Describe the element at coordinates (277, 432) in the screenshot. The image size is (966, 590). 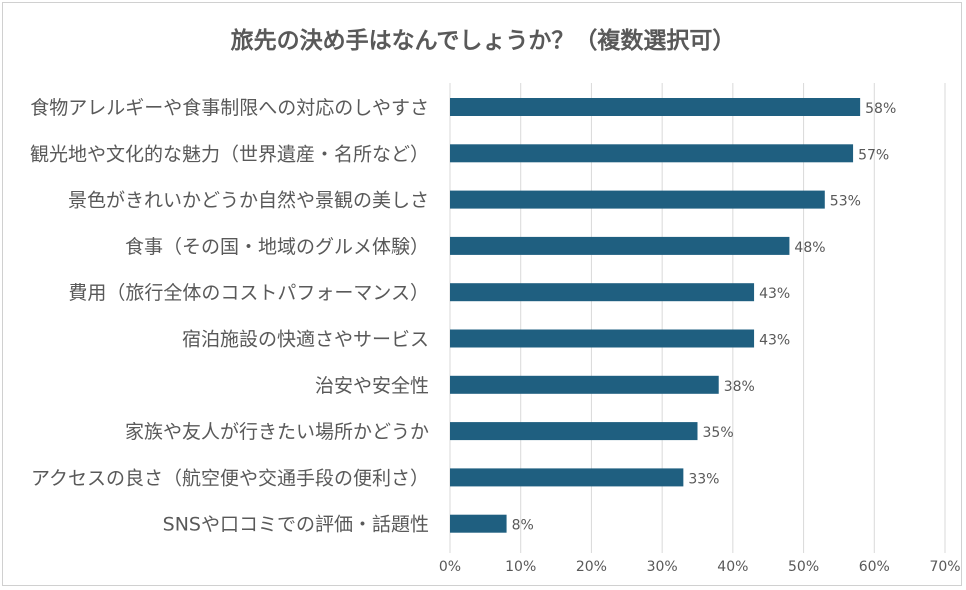
I see `category-label: 家族や友人が行きたい場所かどうか` at that location.